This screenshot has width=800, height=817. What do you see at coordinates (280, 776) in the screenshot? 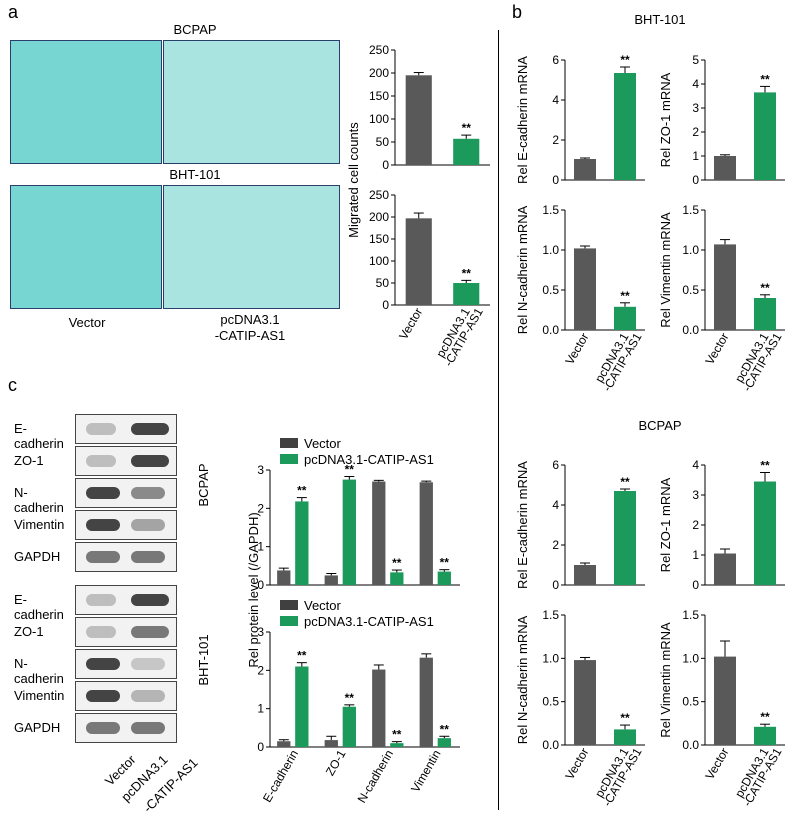
I see `x-tick-label: E-cadherin` at bounding box center [280, 776].